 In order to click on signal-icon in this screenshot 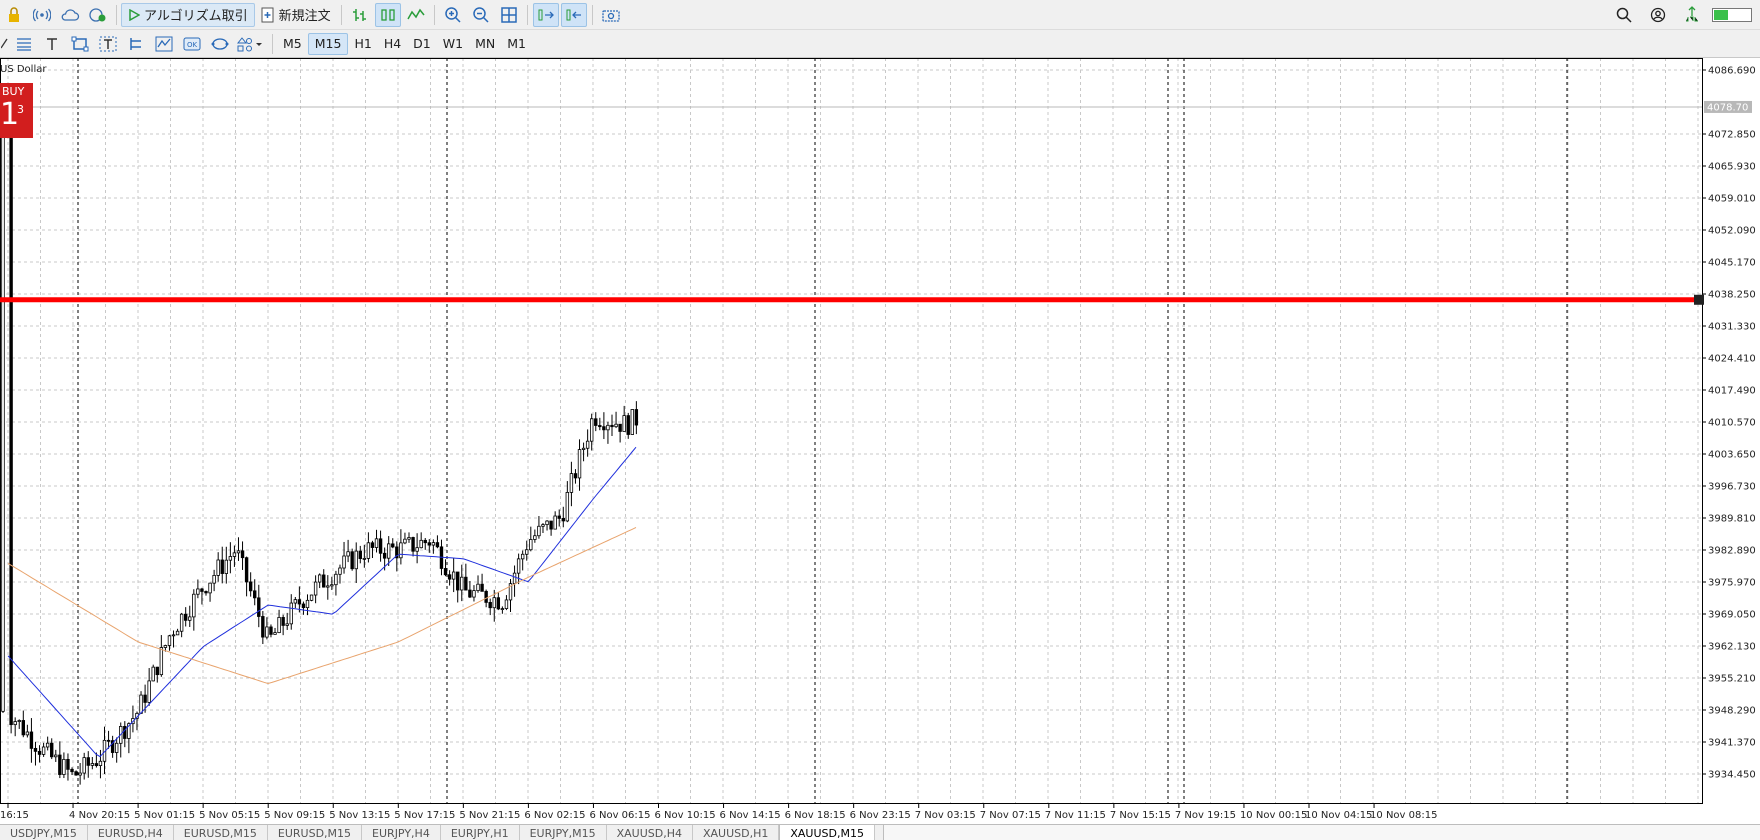, I will do `click(42, 15)`.